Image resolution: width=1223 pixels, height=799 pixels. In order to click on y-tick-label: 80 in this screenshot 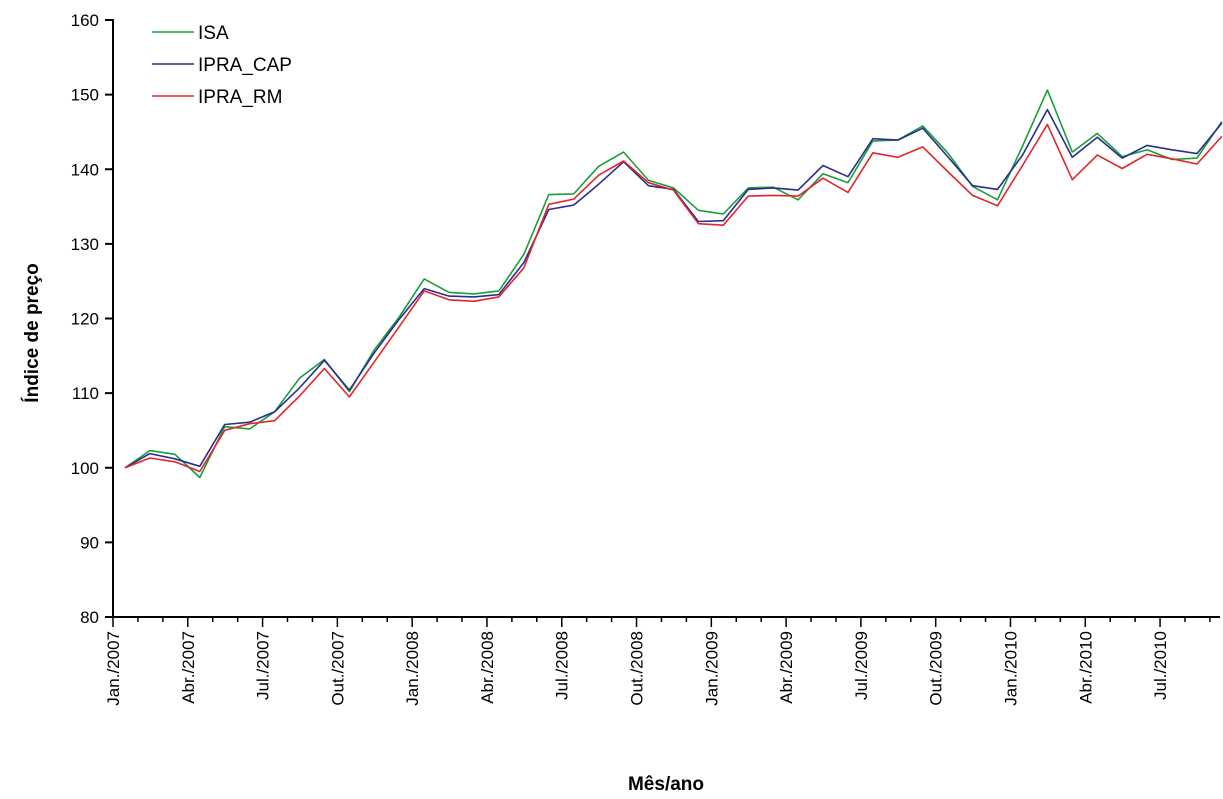, I will do `click(89, 617)`.